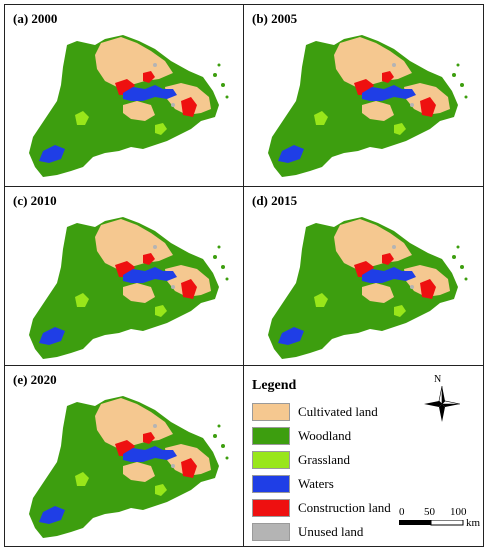  I want to click on scale-bar, so click(431, 523).